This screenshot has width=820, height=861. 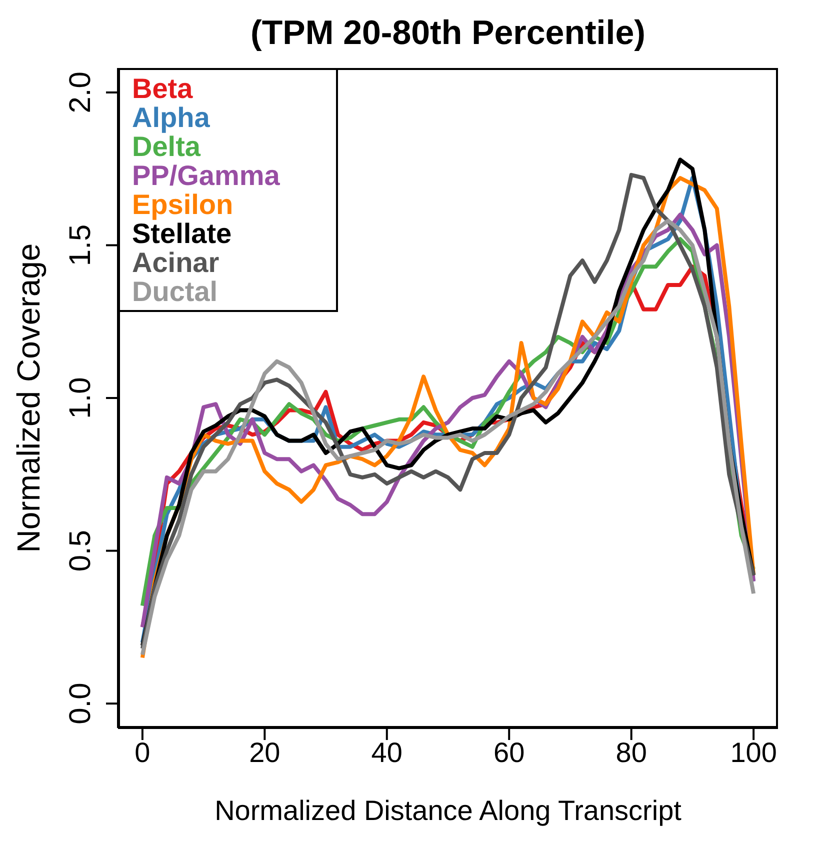 I want to click on y-tick-label: 0.0, so click(x=80, y=703).